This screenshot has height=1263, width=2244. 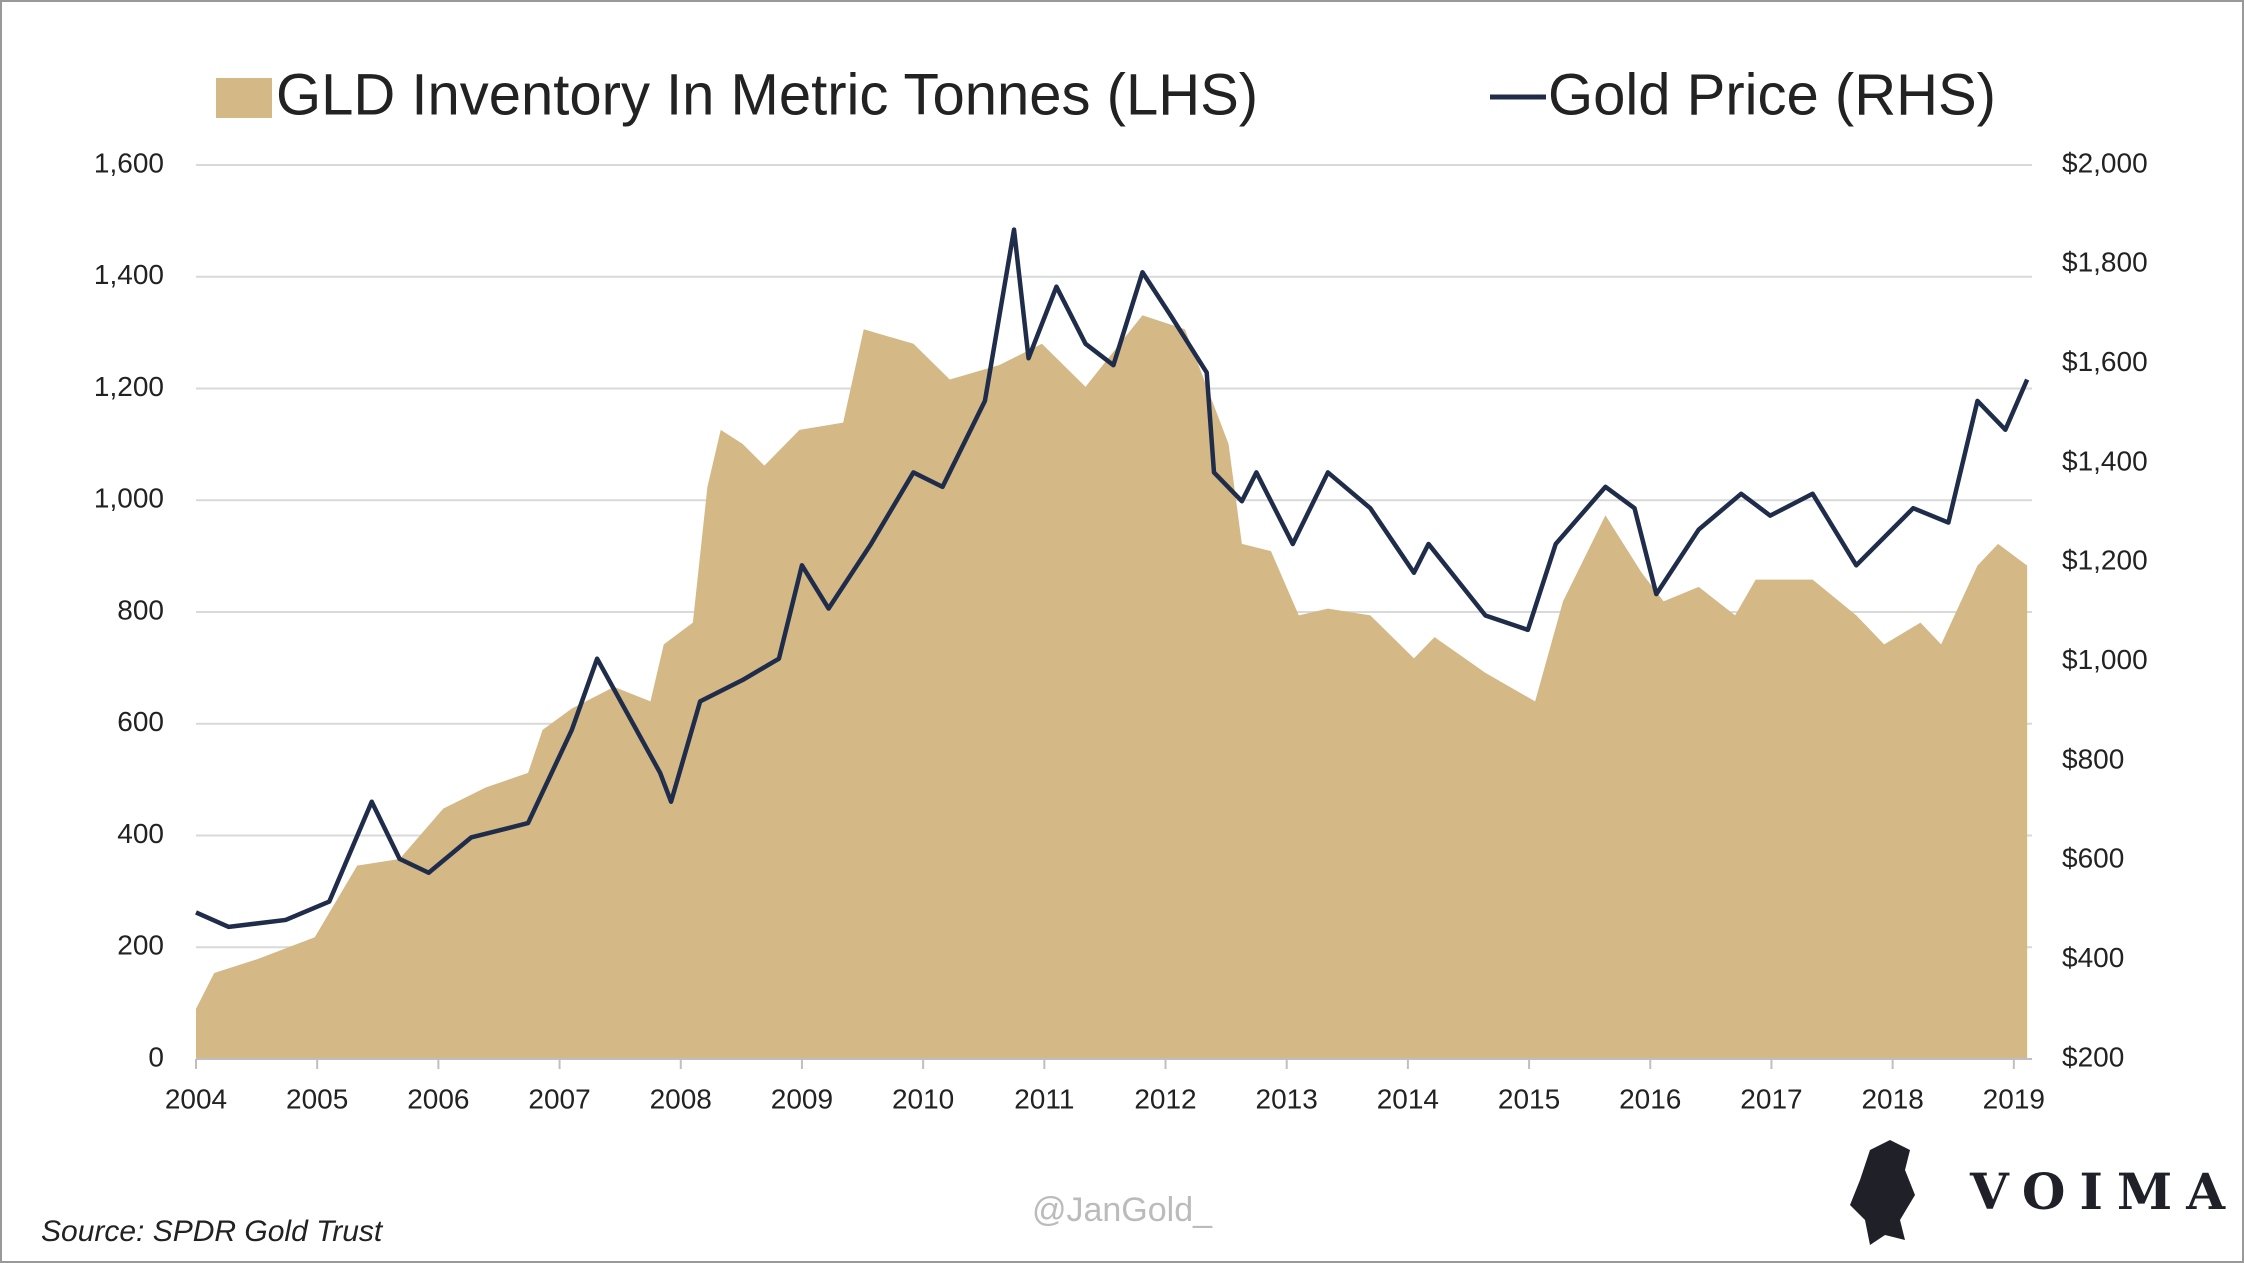 What do you see at coordinates (1165, 1098) in the screenshot?
I see `x-tick-label: 2012` at bounding box center [1165, 1098].